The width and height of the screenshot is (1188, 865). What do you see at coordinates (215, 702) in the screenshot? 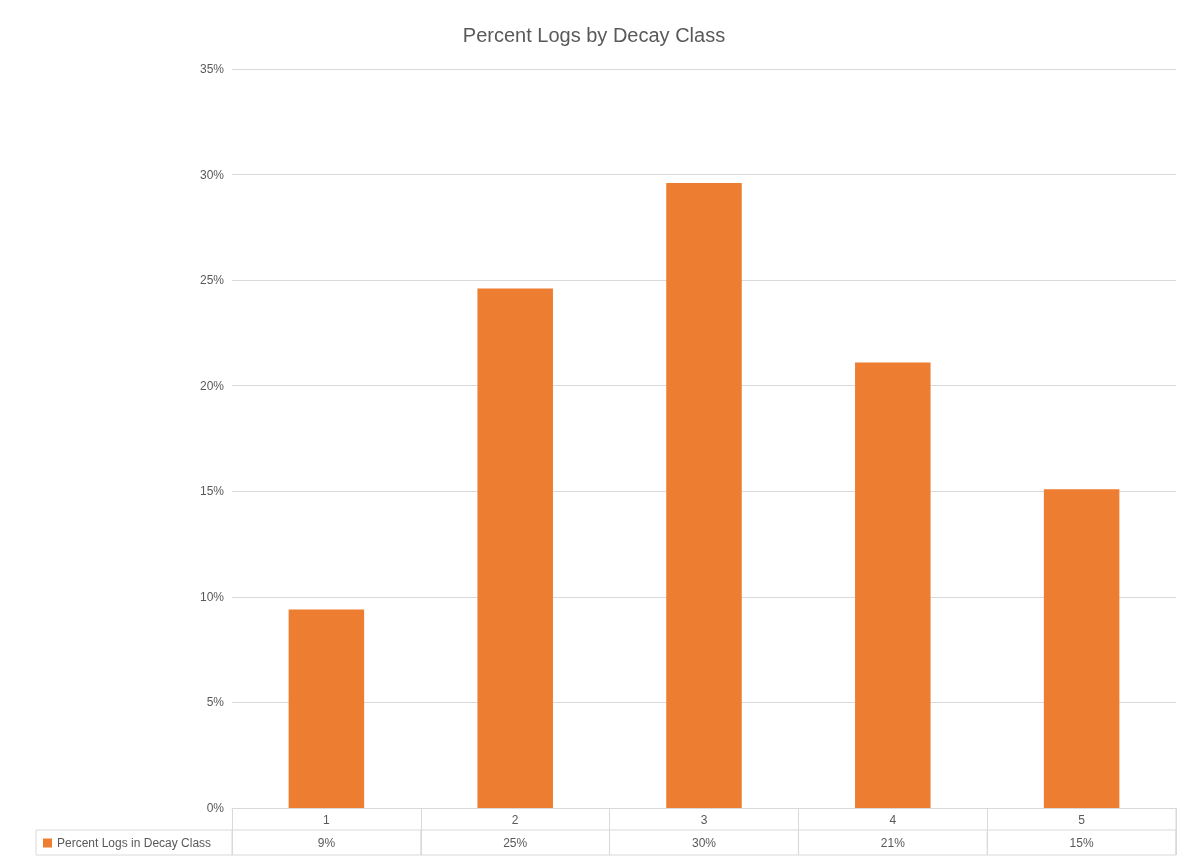
I see `y-tick-label: 5%` at bounding box center [215, 702].